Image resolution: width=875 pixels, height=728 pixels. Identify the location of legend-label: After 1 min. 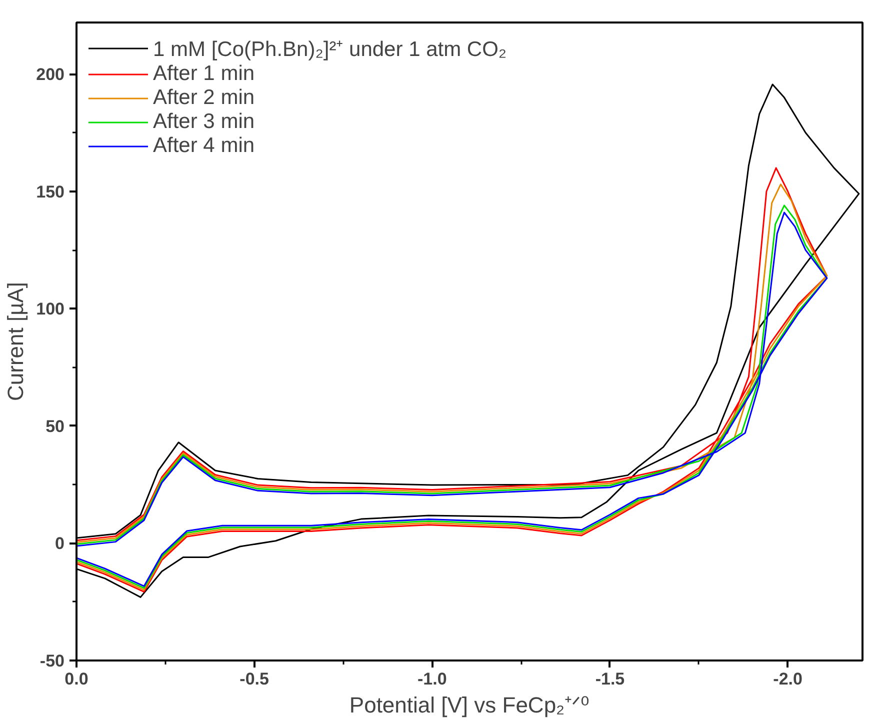
(204, 74).